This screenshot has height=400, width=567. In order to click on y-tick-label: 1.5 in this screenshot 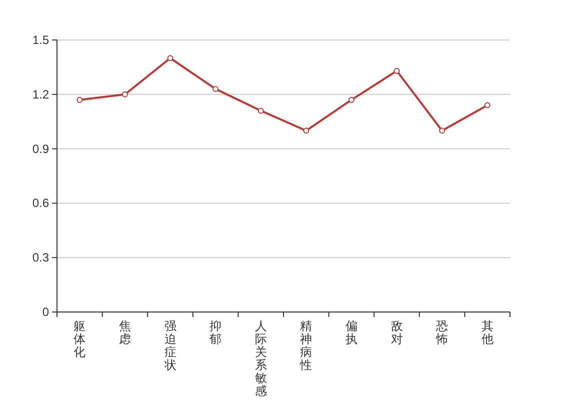, I will do `click(41, 40)`.